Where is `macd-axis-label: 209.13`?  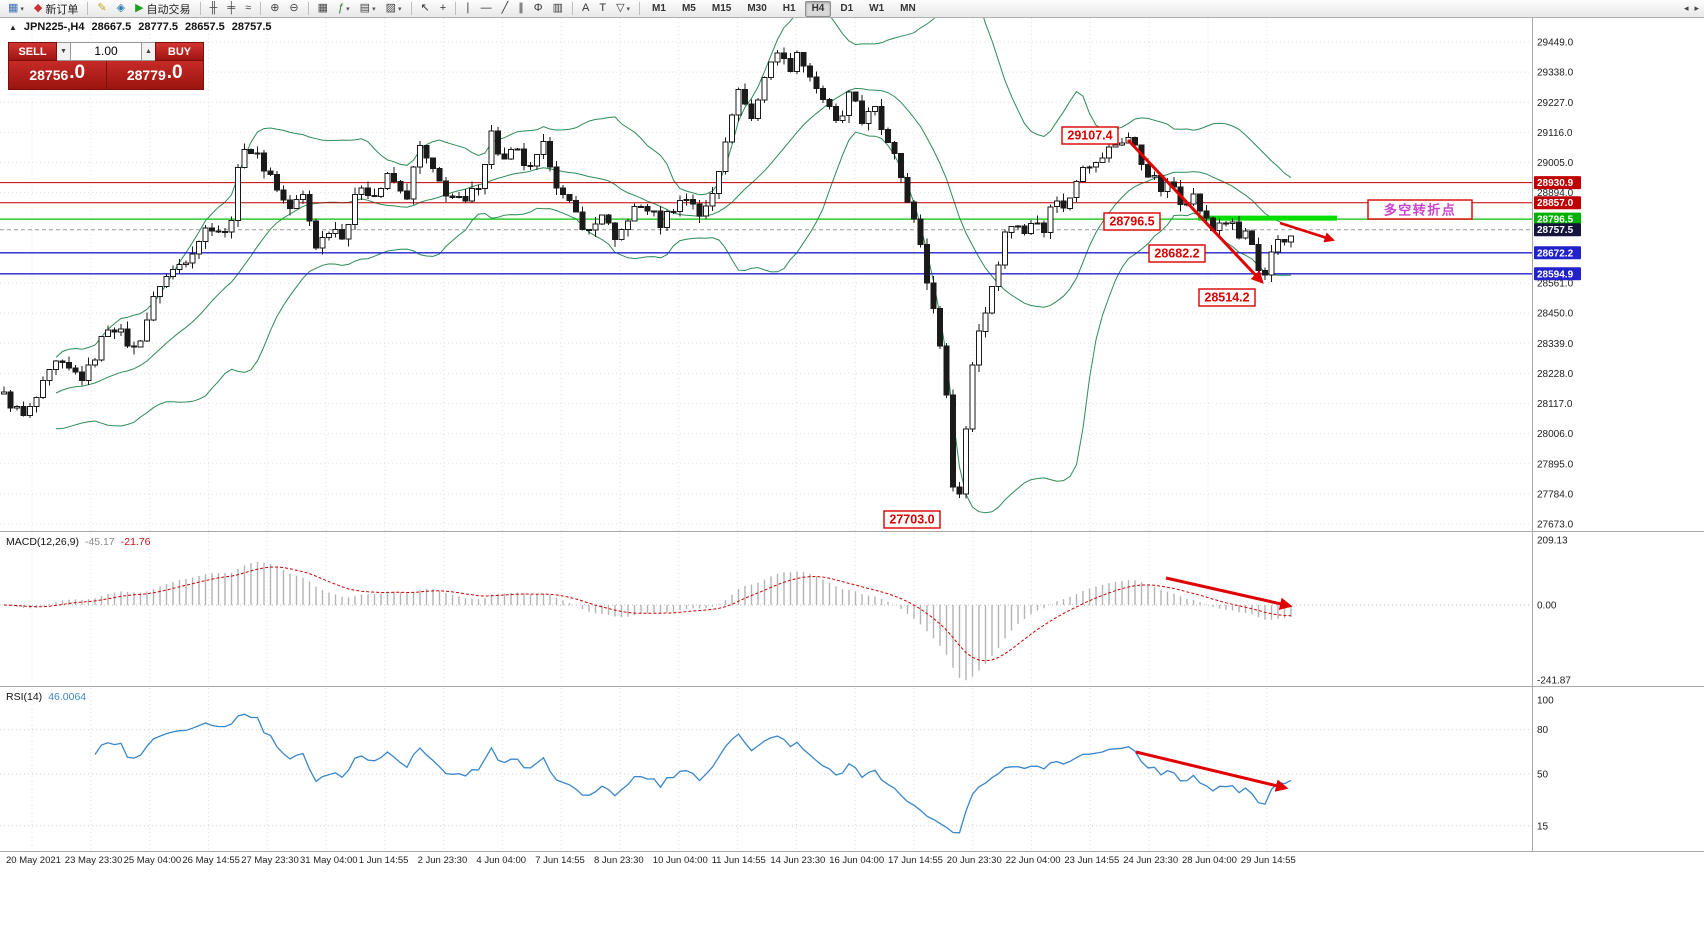
macd-axis-label: 209.13 is located at coordinates (1552, 541).